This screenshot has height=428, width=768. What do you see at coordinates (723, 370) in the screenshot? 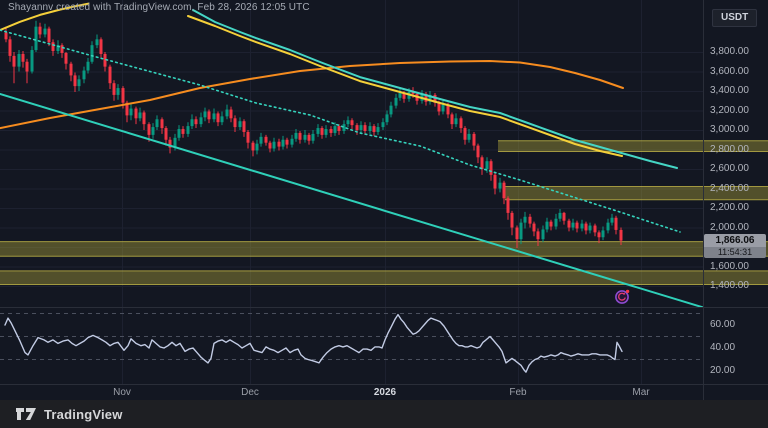
I see `rsi-tick-20: 20.00` at bounding box center [723, 370].